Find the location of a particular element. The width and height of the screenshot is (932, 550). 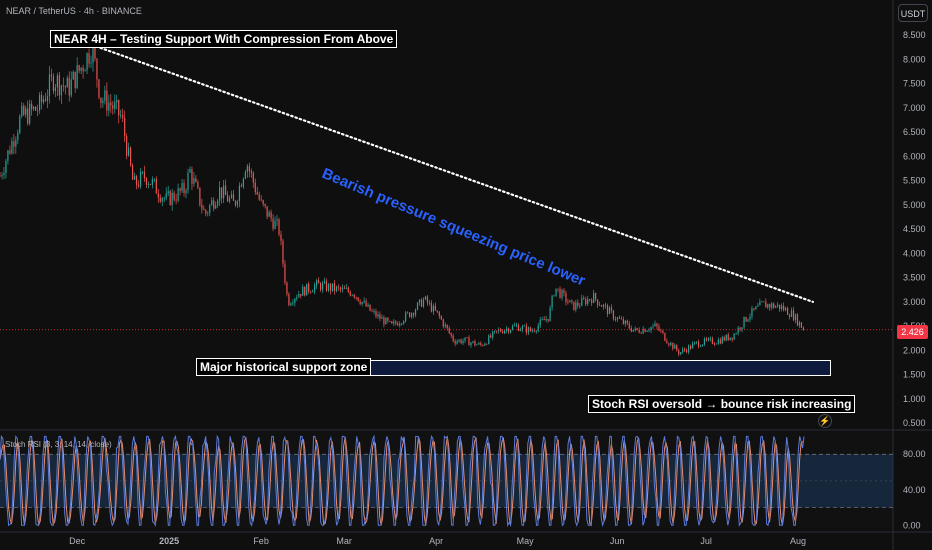

currency-button: USDT is located at coordinates (913, 13).